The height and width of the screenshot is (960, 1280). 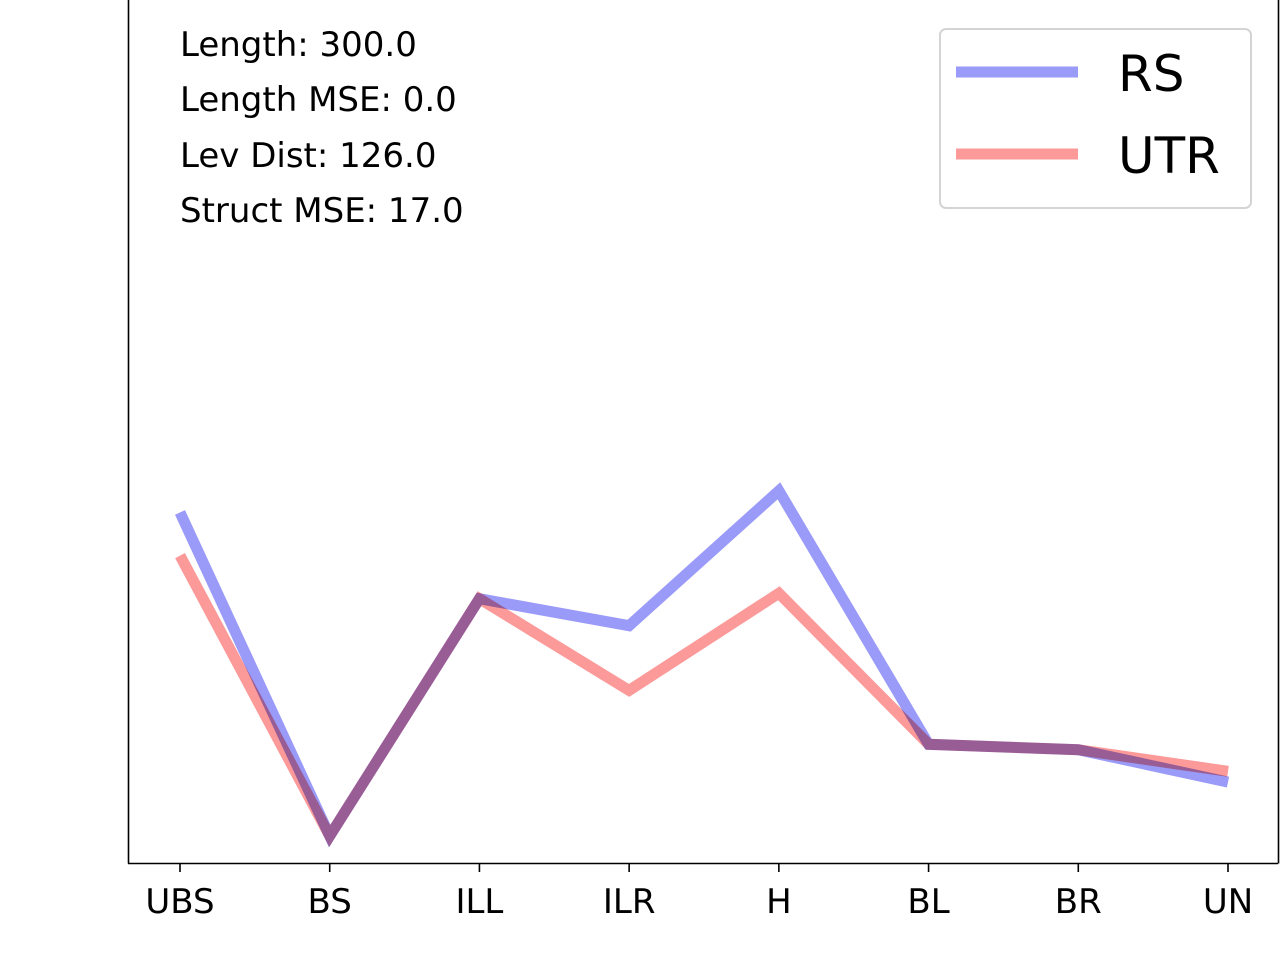 What do you see at coordinates (318, 100) in the screenshot?
I see `annotation-length-mse: Length MSE: 0.0` at bounding box center [318, 100].